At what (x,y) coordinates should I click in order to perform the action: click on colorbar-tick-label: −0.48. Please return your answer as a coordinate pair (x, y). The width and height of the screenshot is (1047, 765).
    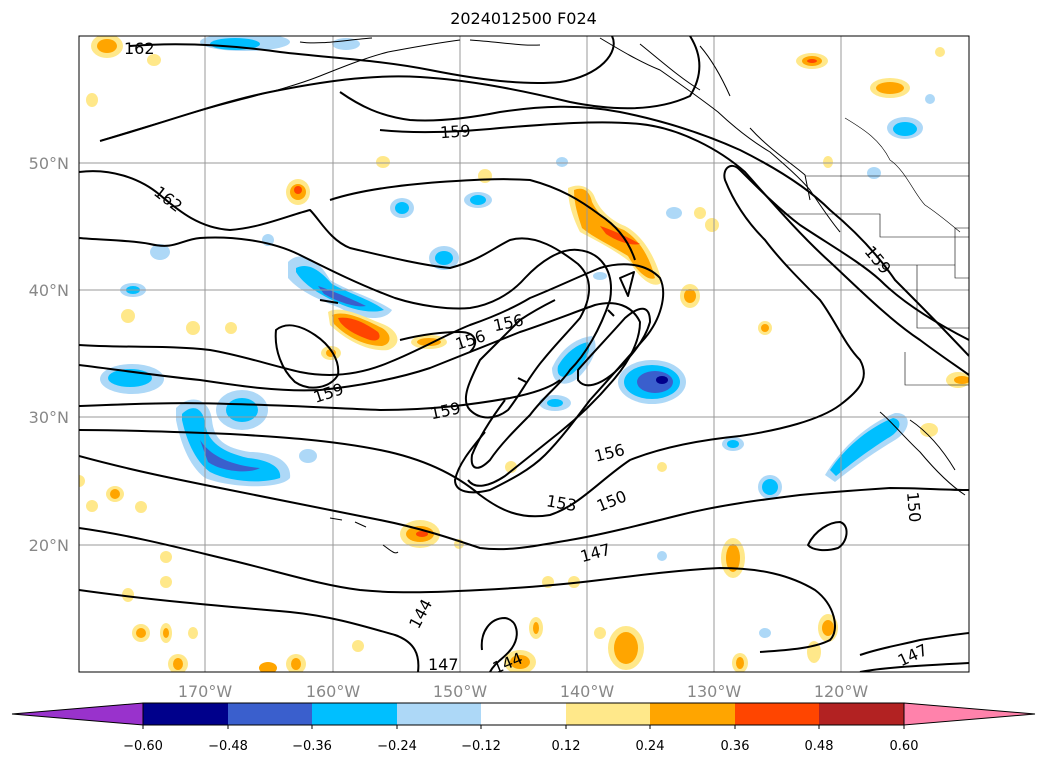
    Looking at the image, I should click on (228, 746).